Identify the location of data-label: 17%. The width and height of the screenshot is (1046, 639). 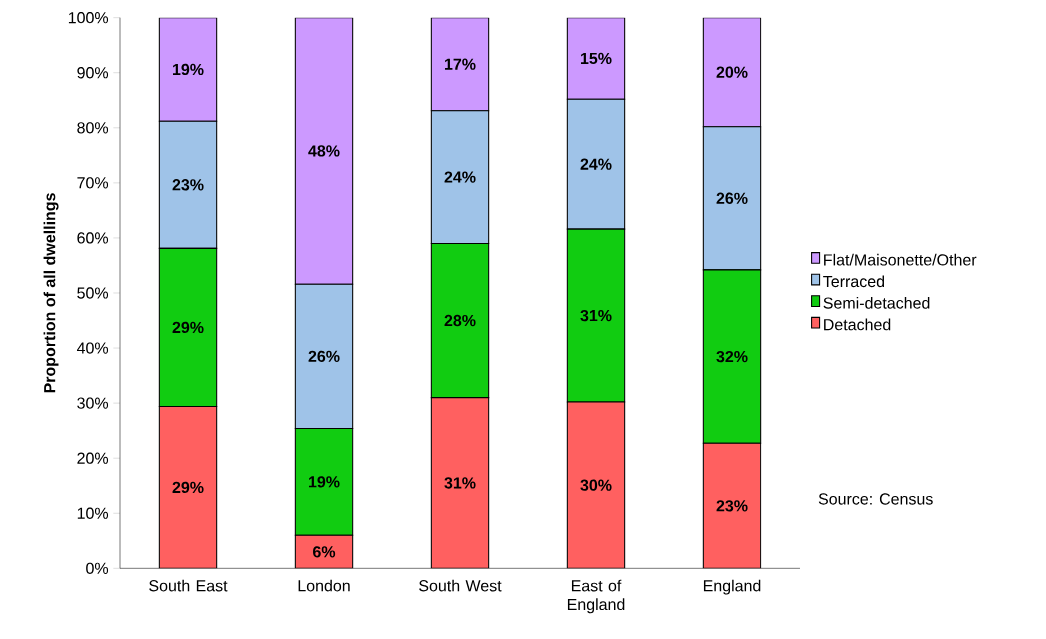
(460, 64).